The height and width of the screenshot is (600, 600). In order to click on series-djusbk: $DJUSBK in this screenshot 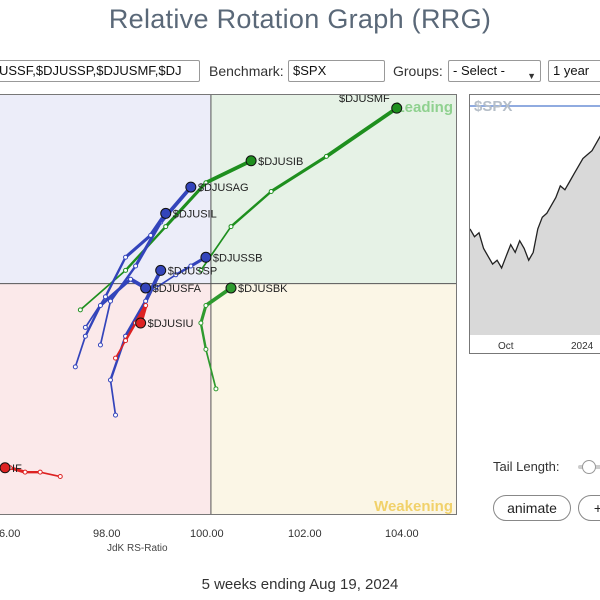, I will do `click(243, 337)`.